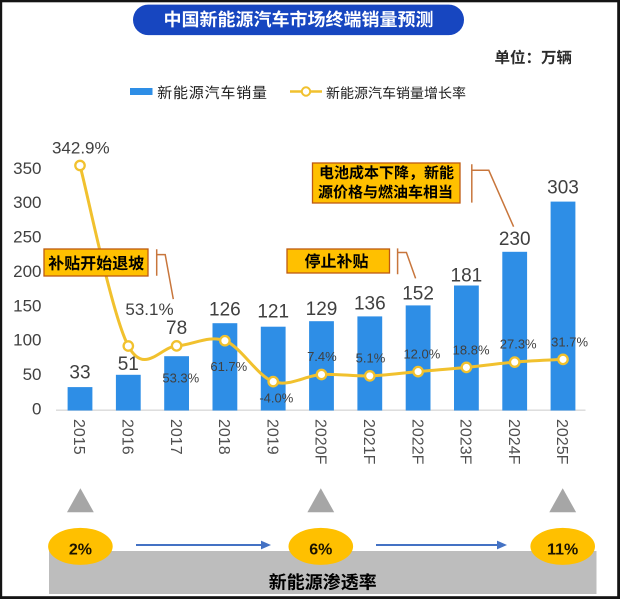 Image resolution: width=620 pixels, height=599 pixels. What do you see at coordinates (228, 366) in the screenshot?
I see `svg-text: 61.7%` at bounding box center [228, 366].